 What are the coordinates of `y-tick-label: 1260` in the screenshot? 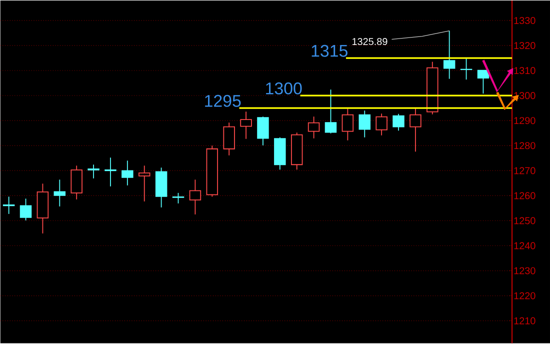 It's located at (525, 196).